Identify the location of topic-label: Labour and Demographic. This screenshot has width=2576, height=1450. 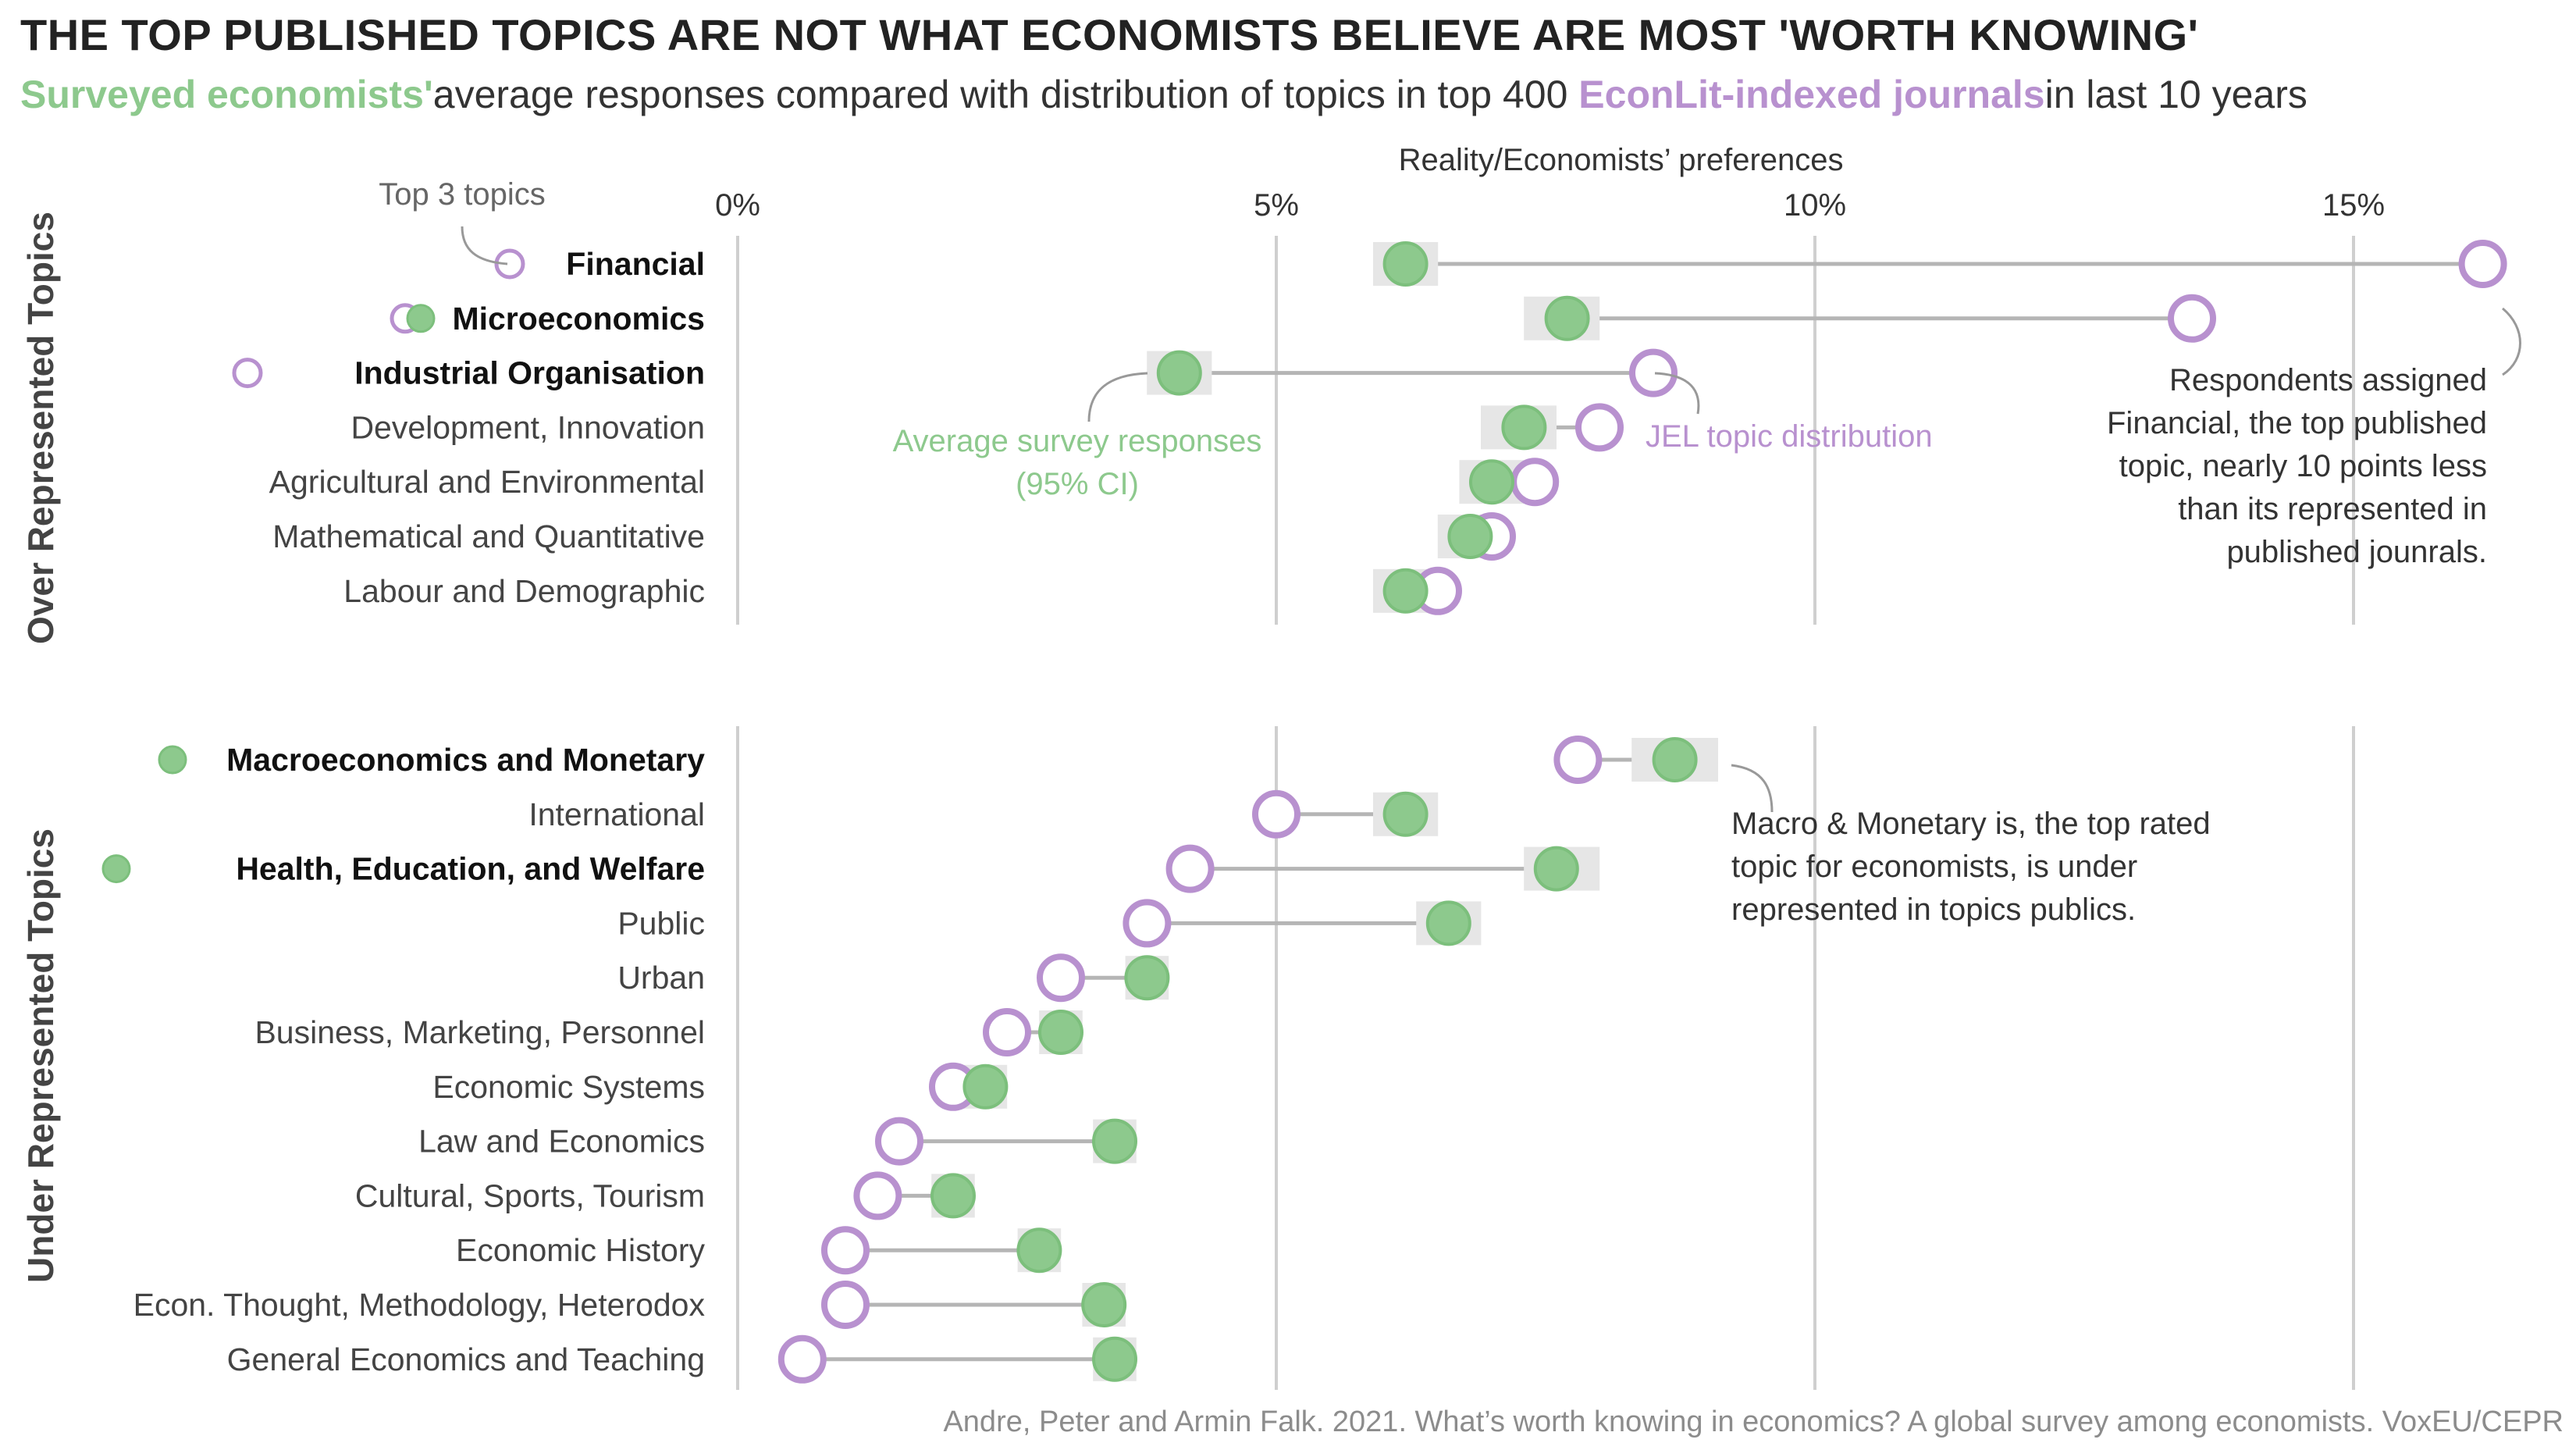
(524, 591).